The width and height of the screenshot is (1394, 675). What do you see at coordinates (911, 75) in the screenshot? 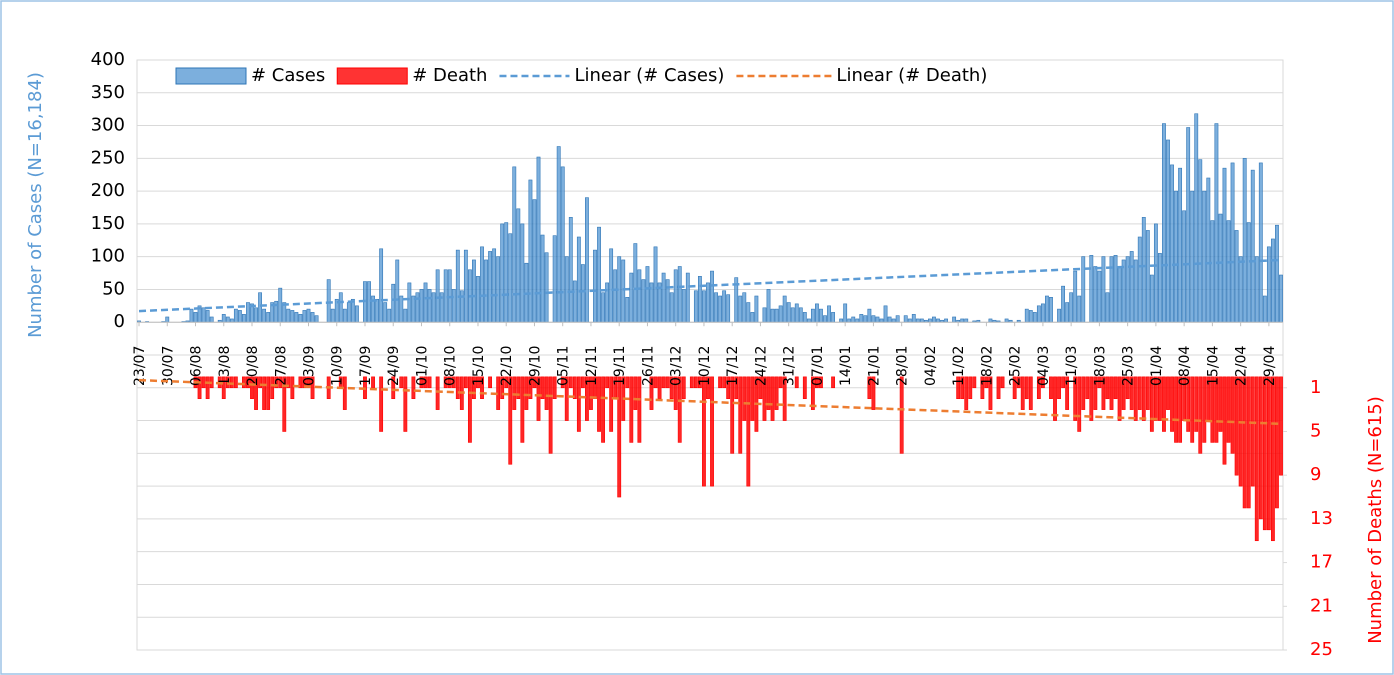
I see `legend-label: Linear (# Death)` at bounding box center [911, 75].